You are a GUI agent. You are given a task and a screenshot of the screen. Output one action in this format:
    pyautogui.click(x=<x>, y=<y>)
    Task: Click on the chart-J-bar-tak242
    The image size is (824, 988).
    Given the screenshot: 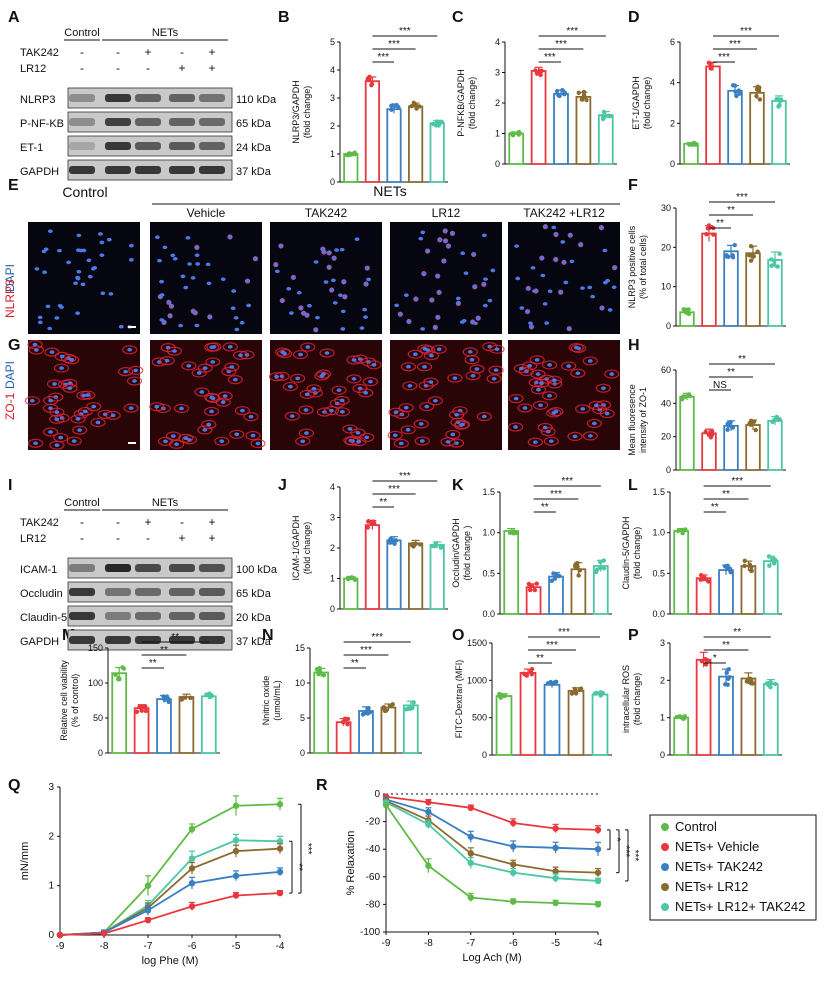 What is the action you would take?
    pyautogui.click(x=394, y=574)
    